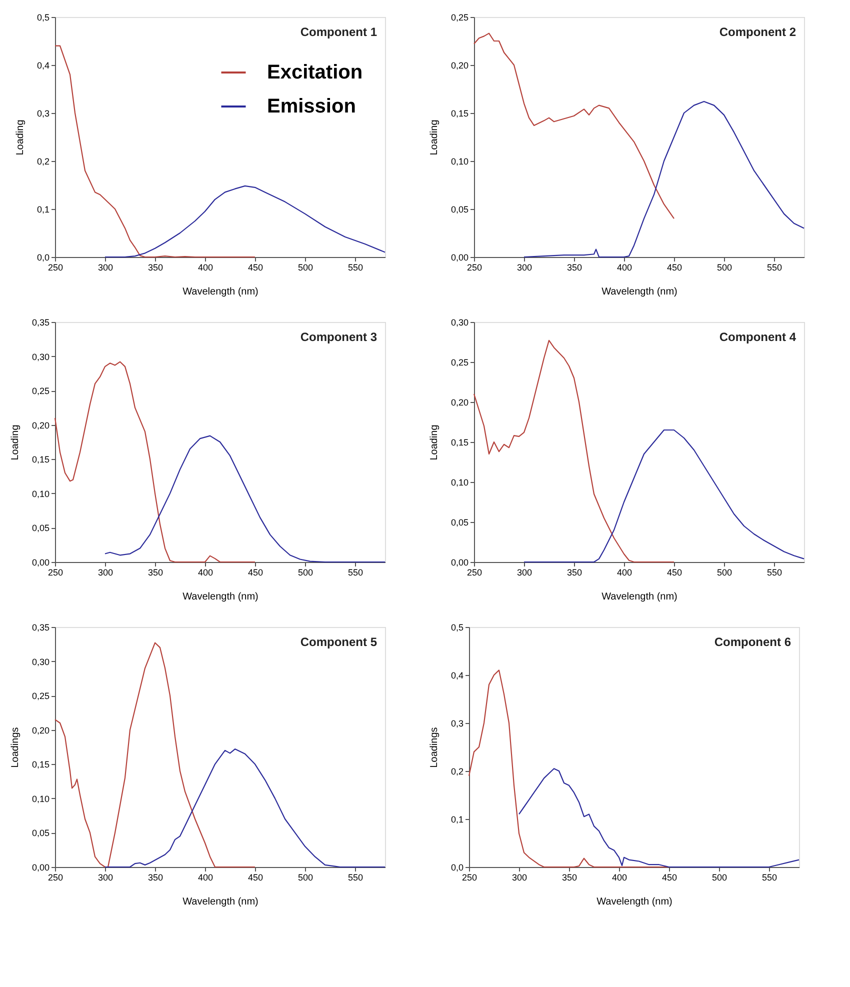 This screenshot has height=987, width=850. What do you see at coordinates (43, 257) in the screenshot?
I see `y-tick-label: 0,0` at bounding box center [43, 257].